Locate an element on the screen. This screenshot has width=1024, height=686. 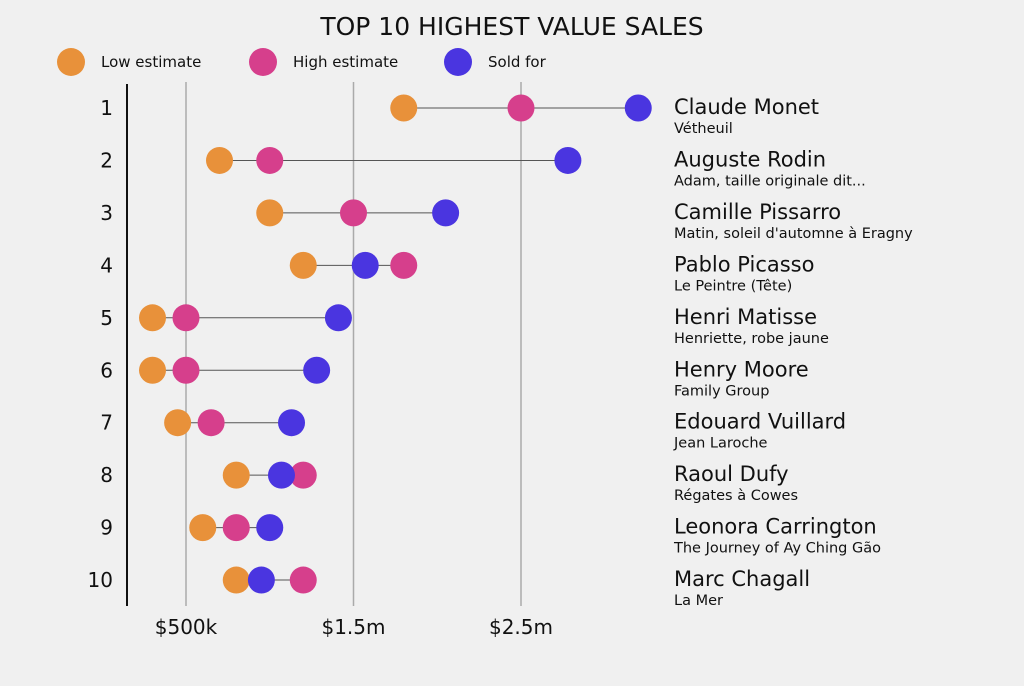
legend-marker-high is located at coordinates (263, 62).